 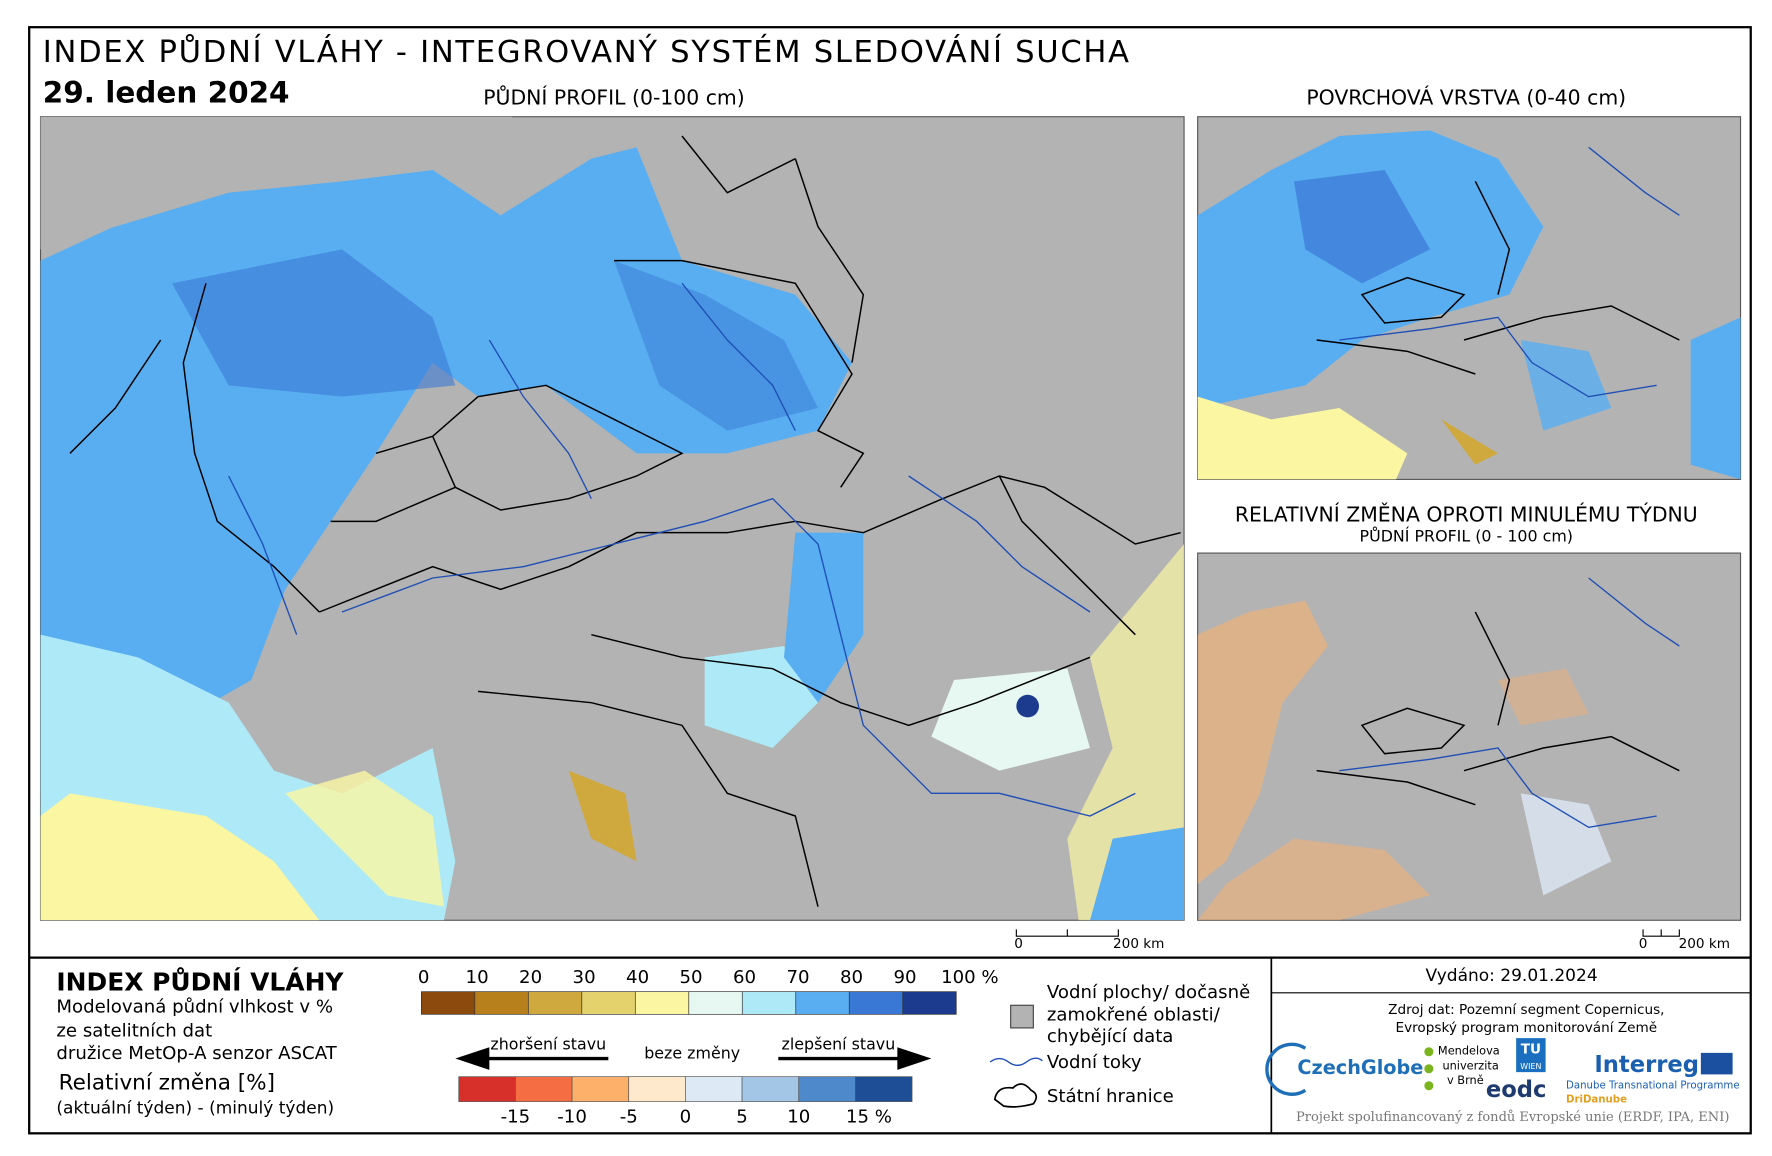 What do you see at coordinates (905, 977) in the screenshot?
I see `colorbar-label: 90` at bounding box center [905, 977].